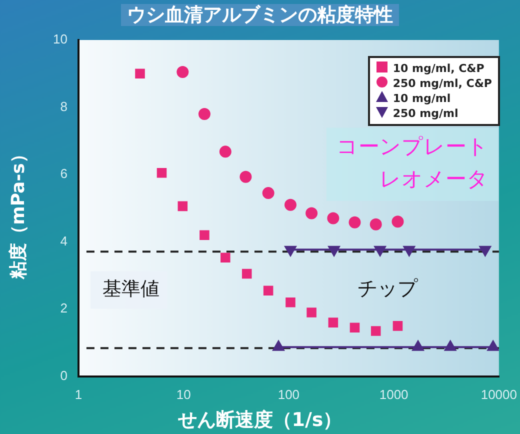 This screenshot has width=520, height=434. What do you see at coordinates (442, 83) in the screenshot?
I see `legend-label: 250 mg/ml, C&P` at bounding box center [442, 83].